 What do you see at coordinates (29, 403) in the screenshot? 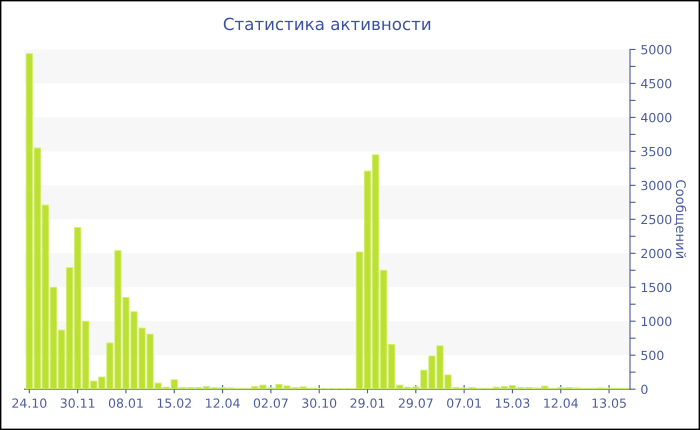
I see `x-tick-label: 24.10` at bounding box center [29, 403].